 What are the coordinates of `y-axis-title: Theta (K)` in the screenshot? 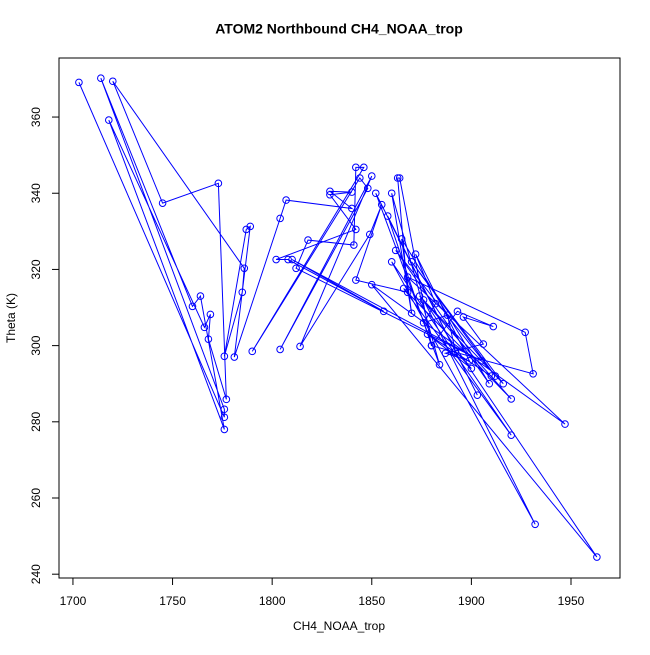 It's located at (11, 318).